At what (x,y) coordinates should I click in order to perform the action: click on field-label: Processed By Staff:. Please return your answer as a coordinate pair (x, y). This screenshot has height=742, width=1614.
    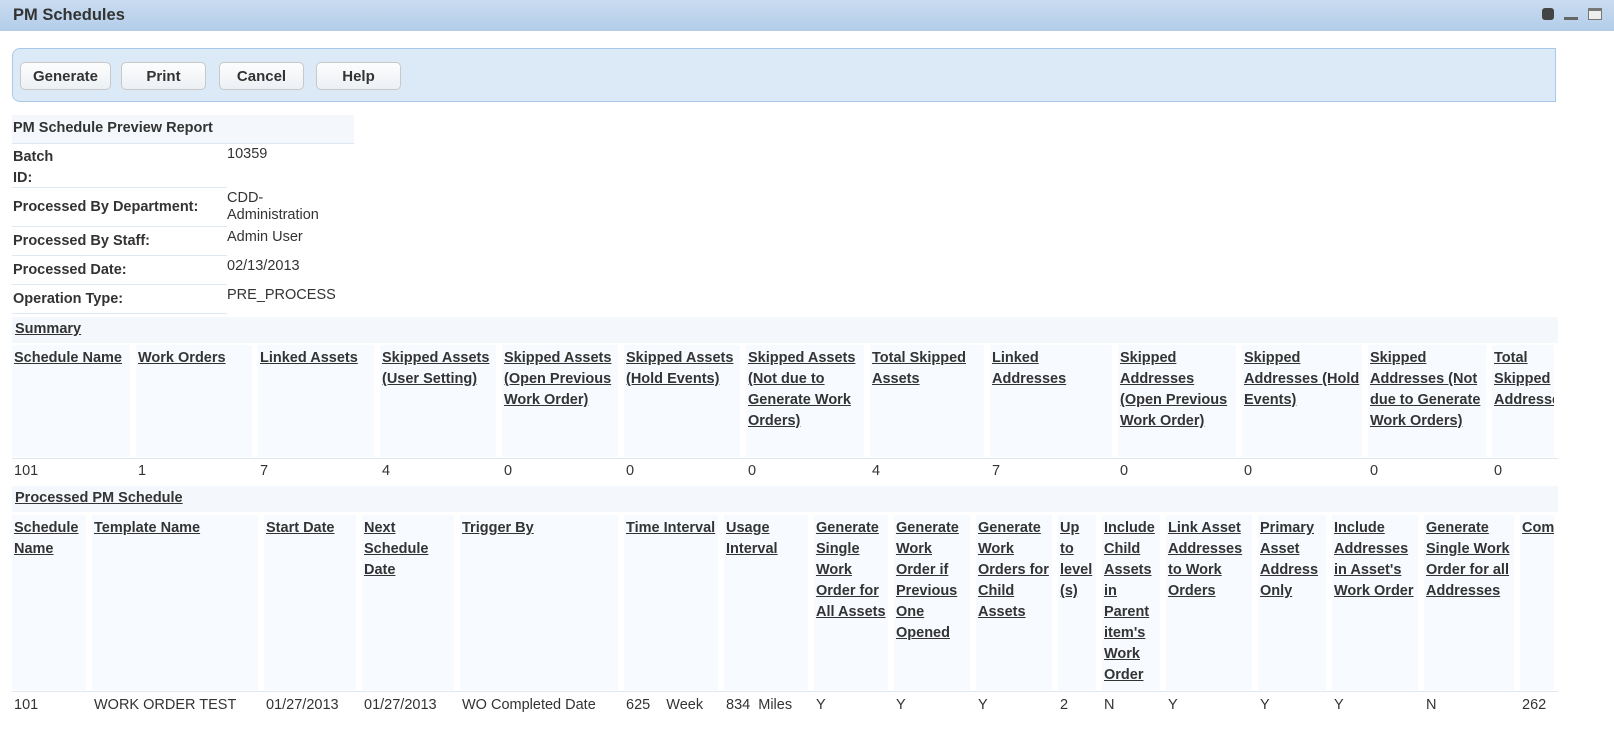
    Looking at the image, I should click on (81, 241).